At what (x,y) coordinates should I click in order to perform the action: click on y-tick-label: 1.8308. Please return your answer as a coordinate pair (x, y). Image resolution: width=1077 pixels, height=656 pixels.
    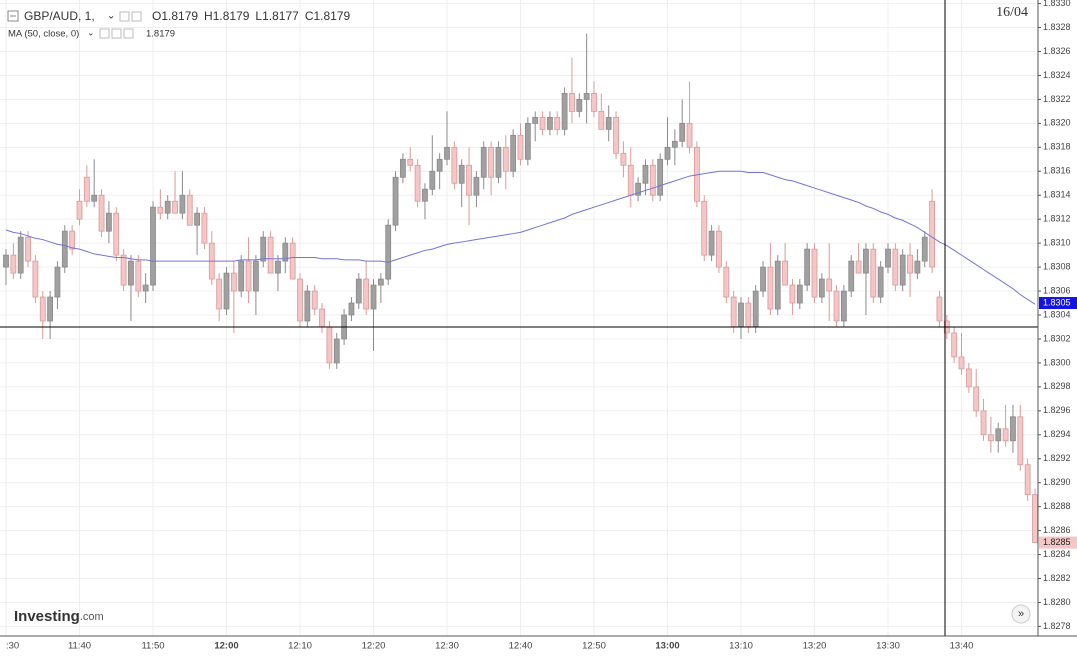
    Looking at the image, I should click on (1057, 266).